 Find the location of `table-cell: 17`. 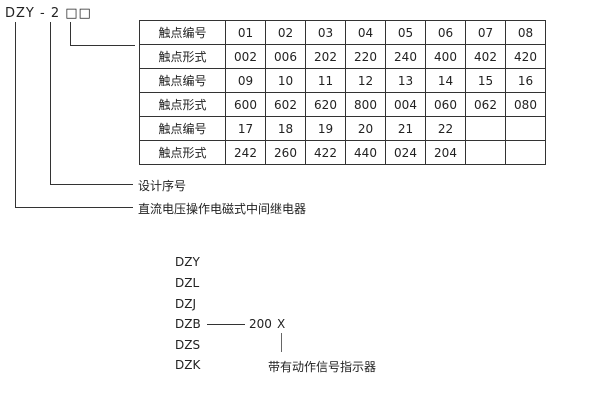

table-cell: 17 is located at coordinates (245, 128).